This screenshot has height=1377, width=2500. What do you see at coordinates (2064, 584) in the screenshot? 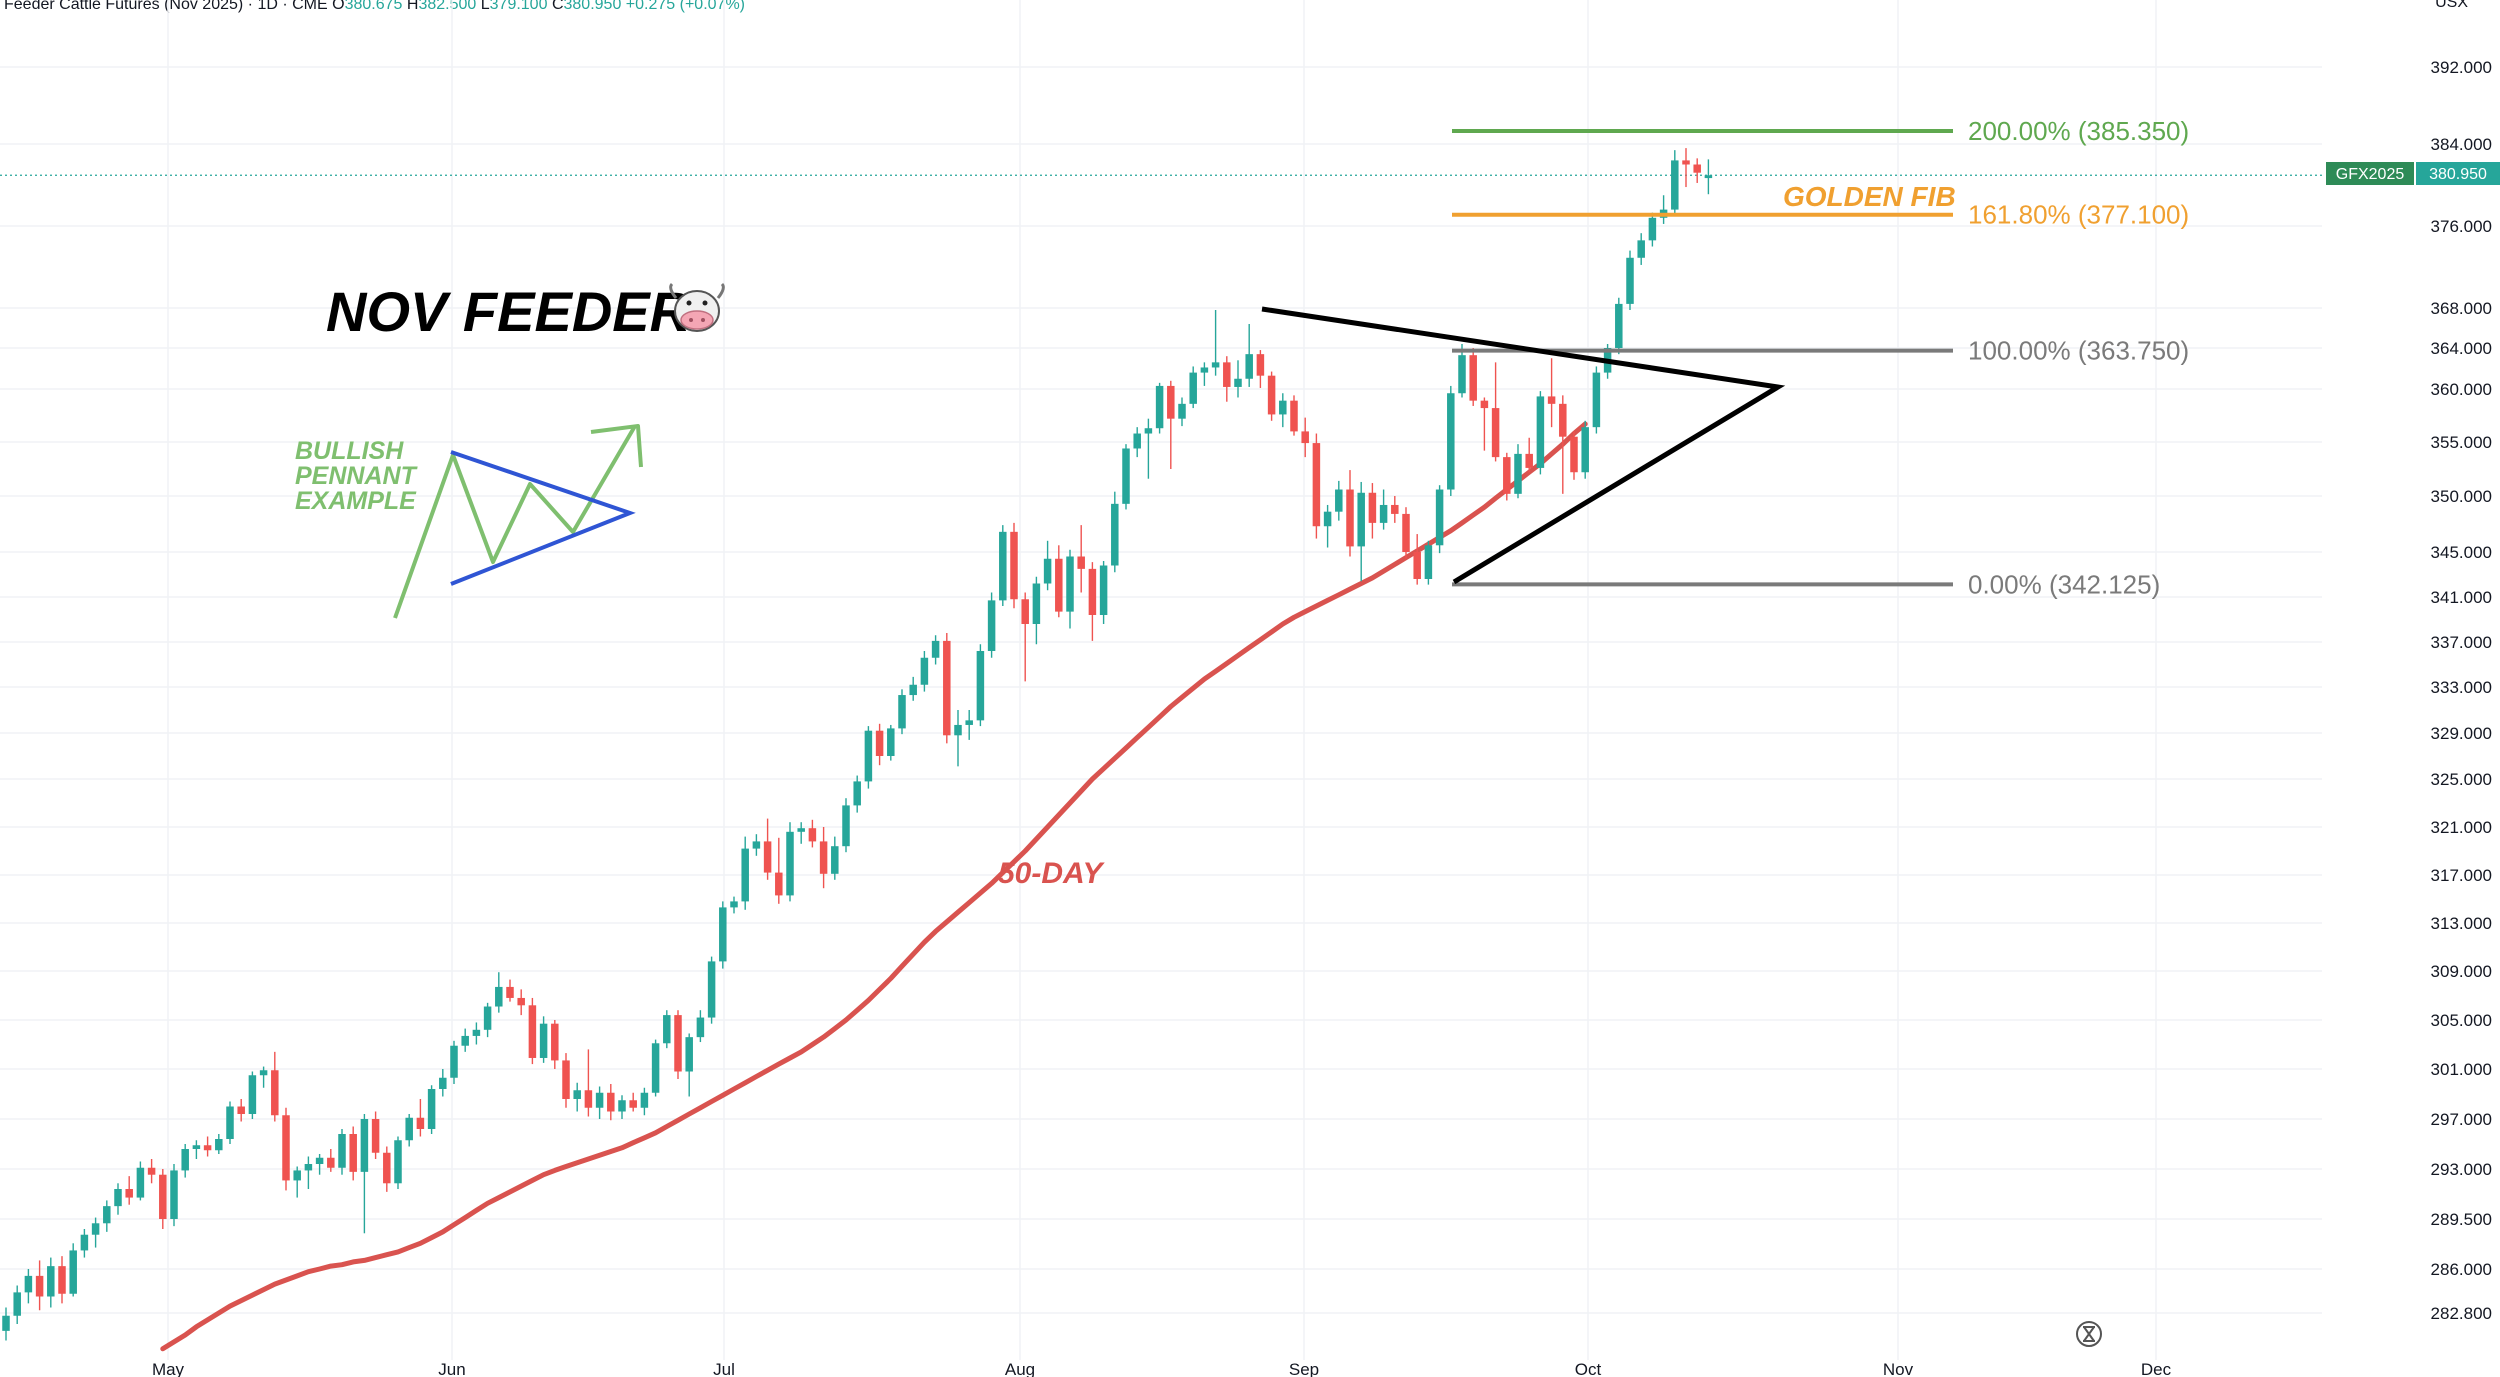
I see `fib-level-label: 0.00% (342.125)` at bounding box center [2064, 584].